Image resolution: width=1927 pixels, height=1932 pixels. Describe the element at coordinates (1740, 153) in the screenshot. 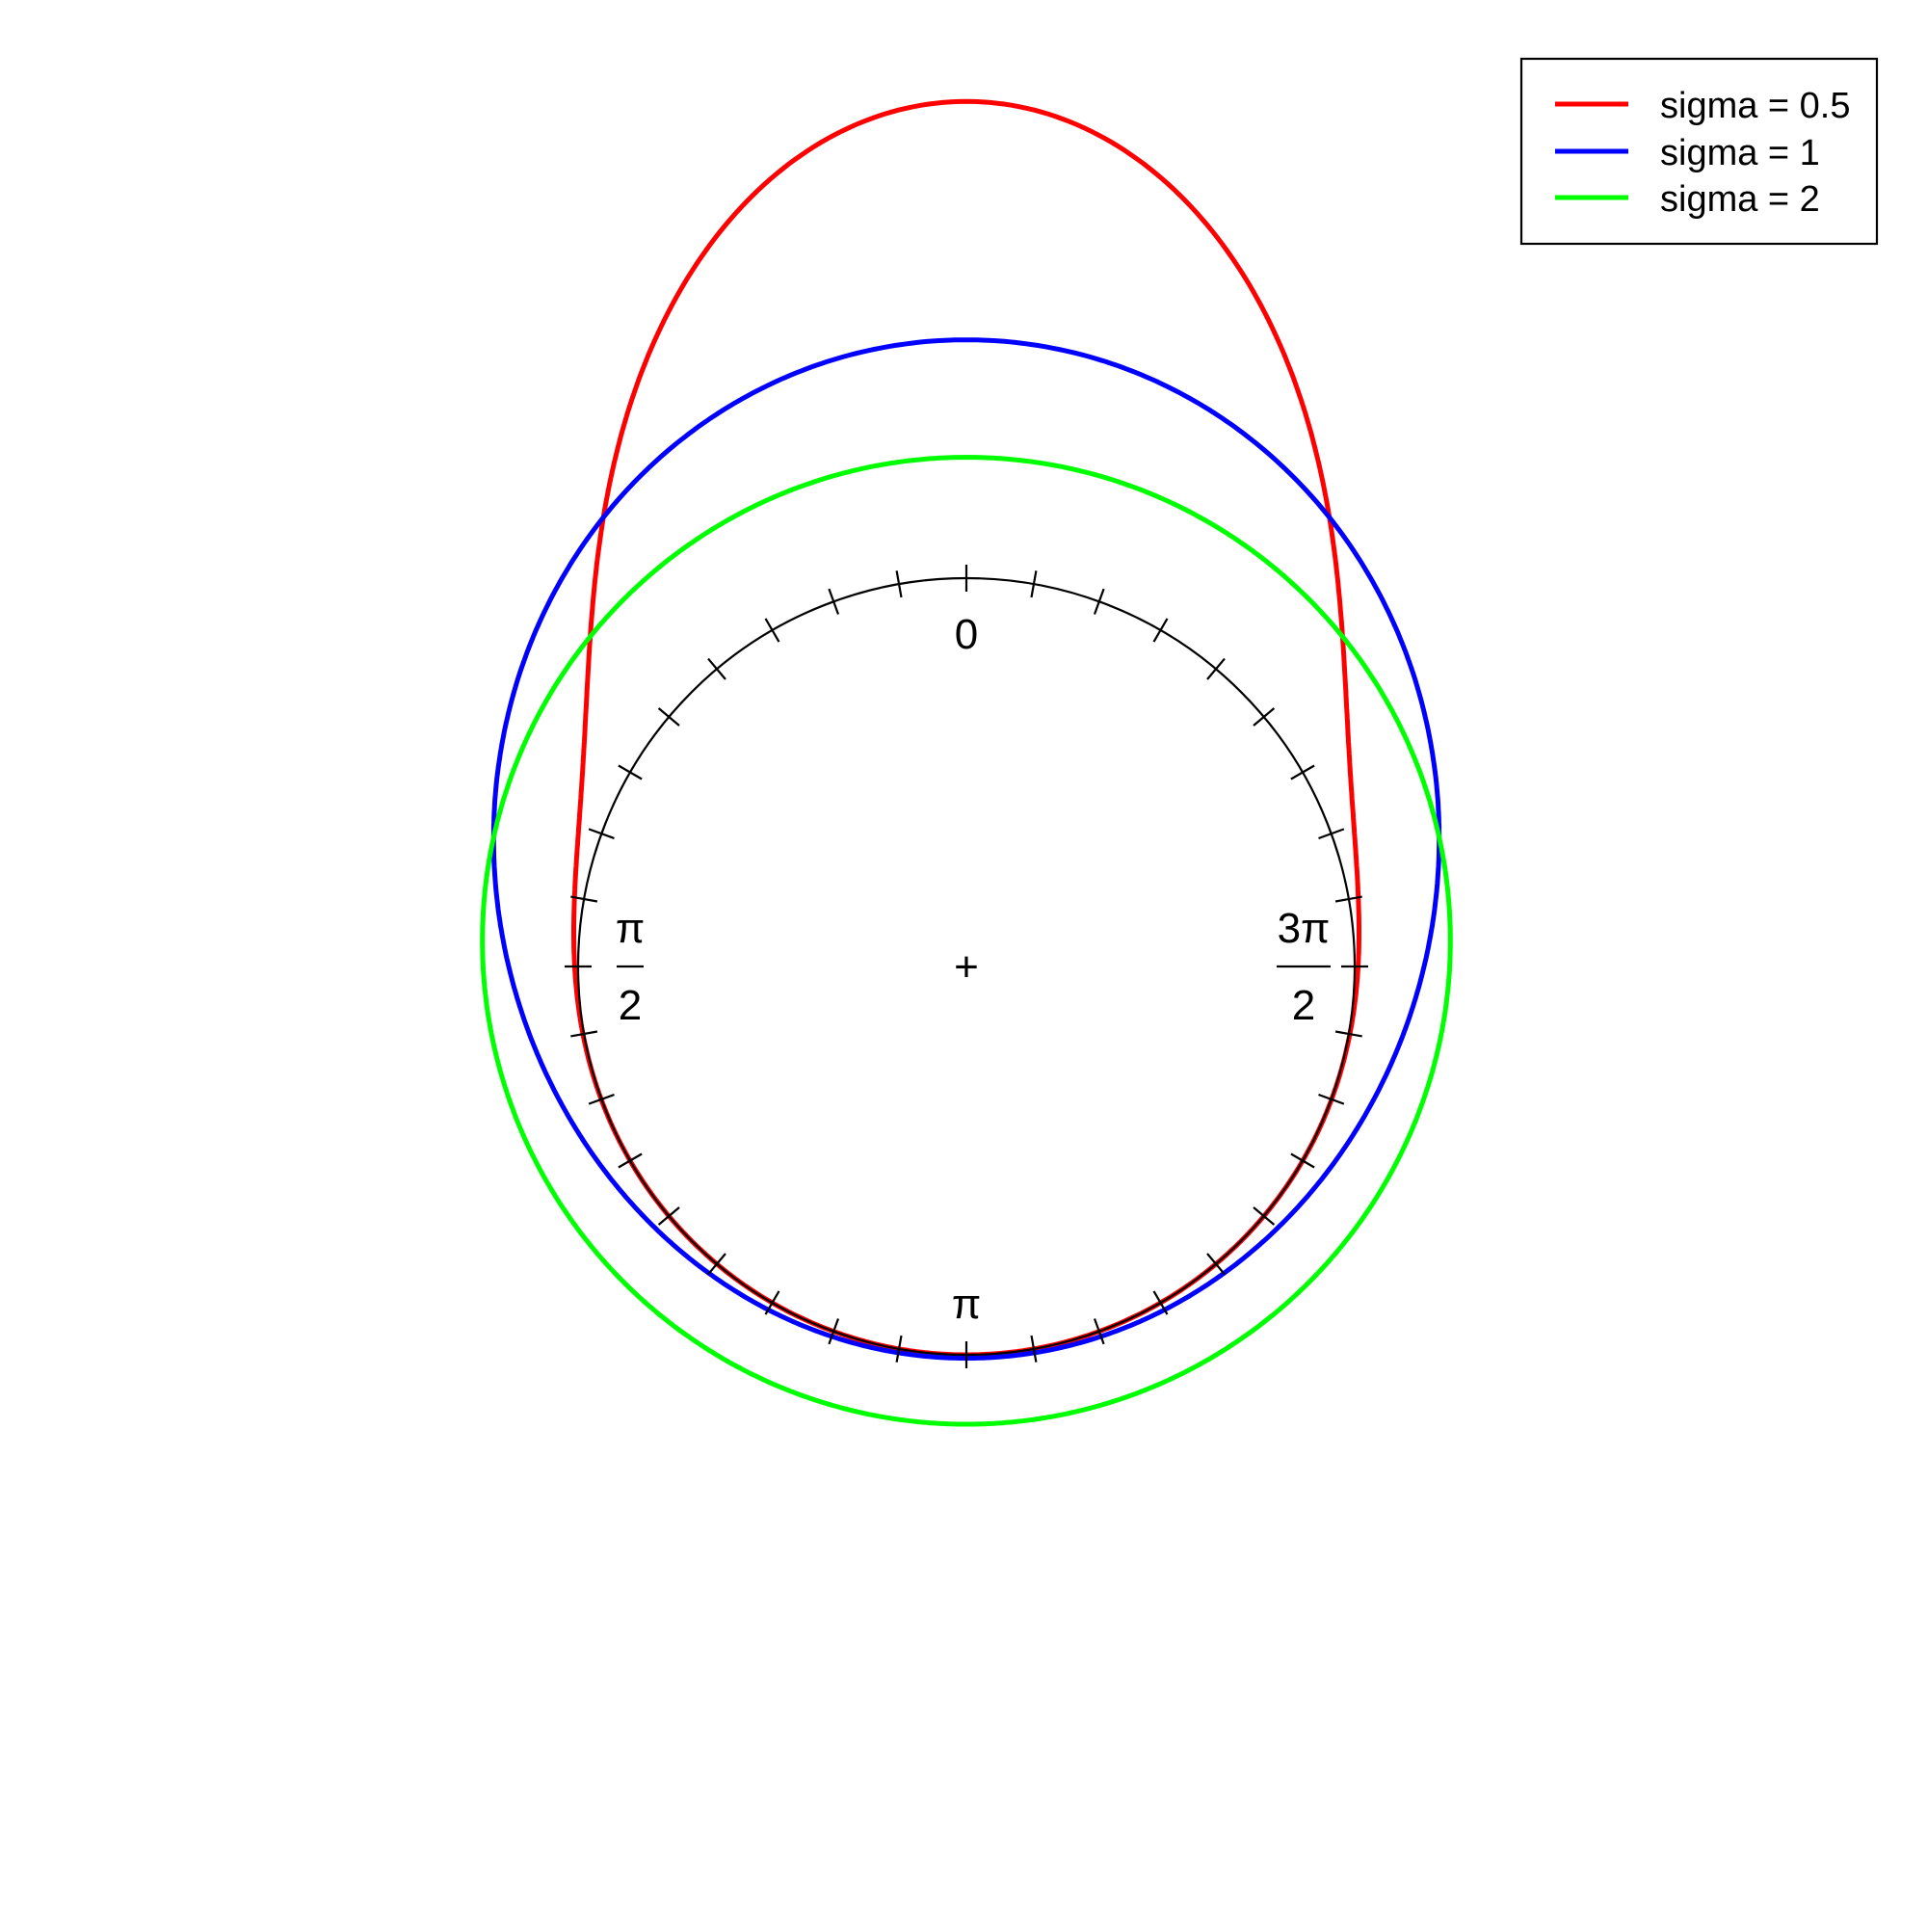

I see `legend-label-1: sigma = 1` at that location.